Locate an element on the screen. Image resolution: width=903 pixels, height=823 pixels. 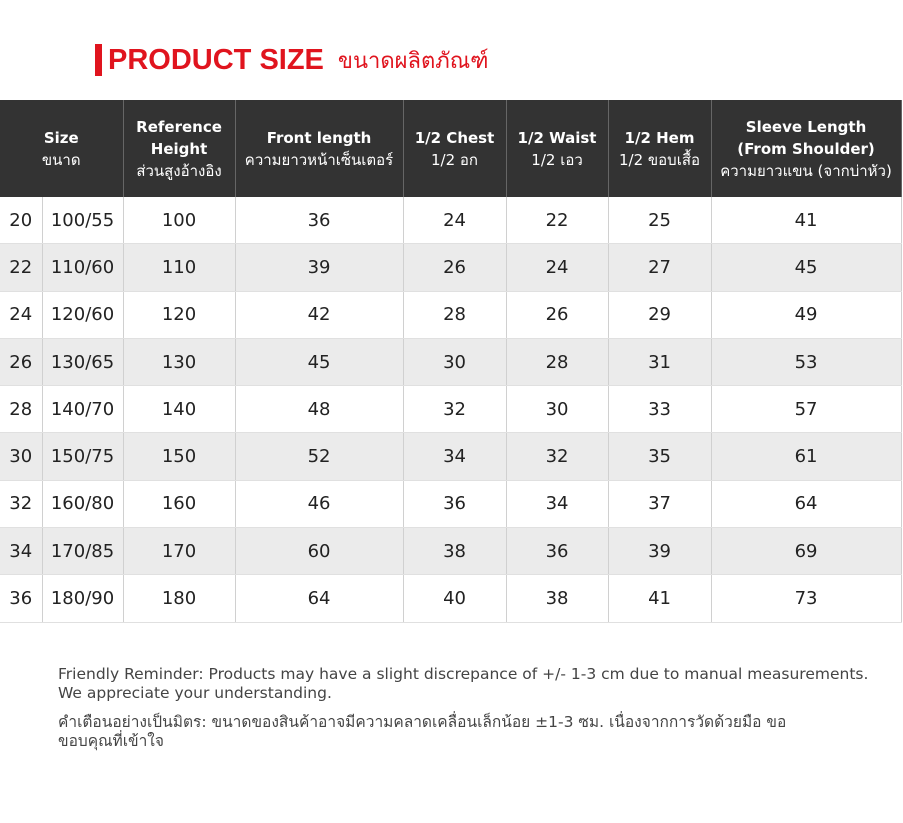
header-en: Front length is located at coordinates (319, 137).